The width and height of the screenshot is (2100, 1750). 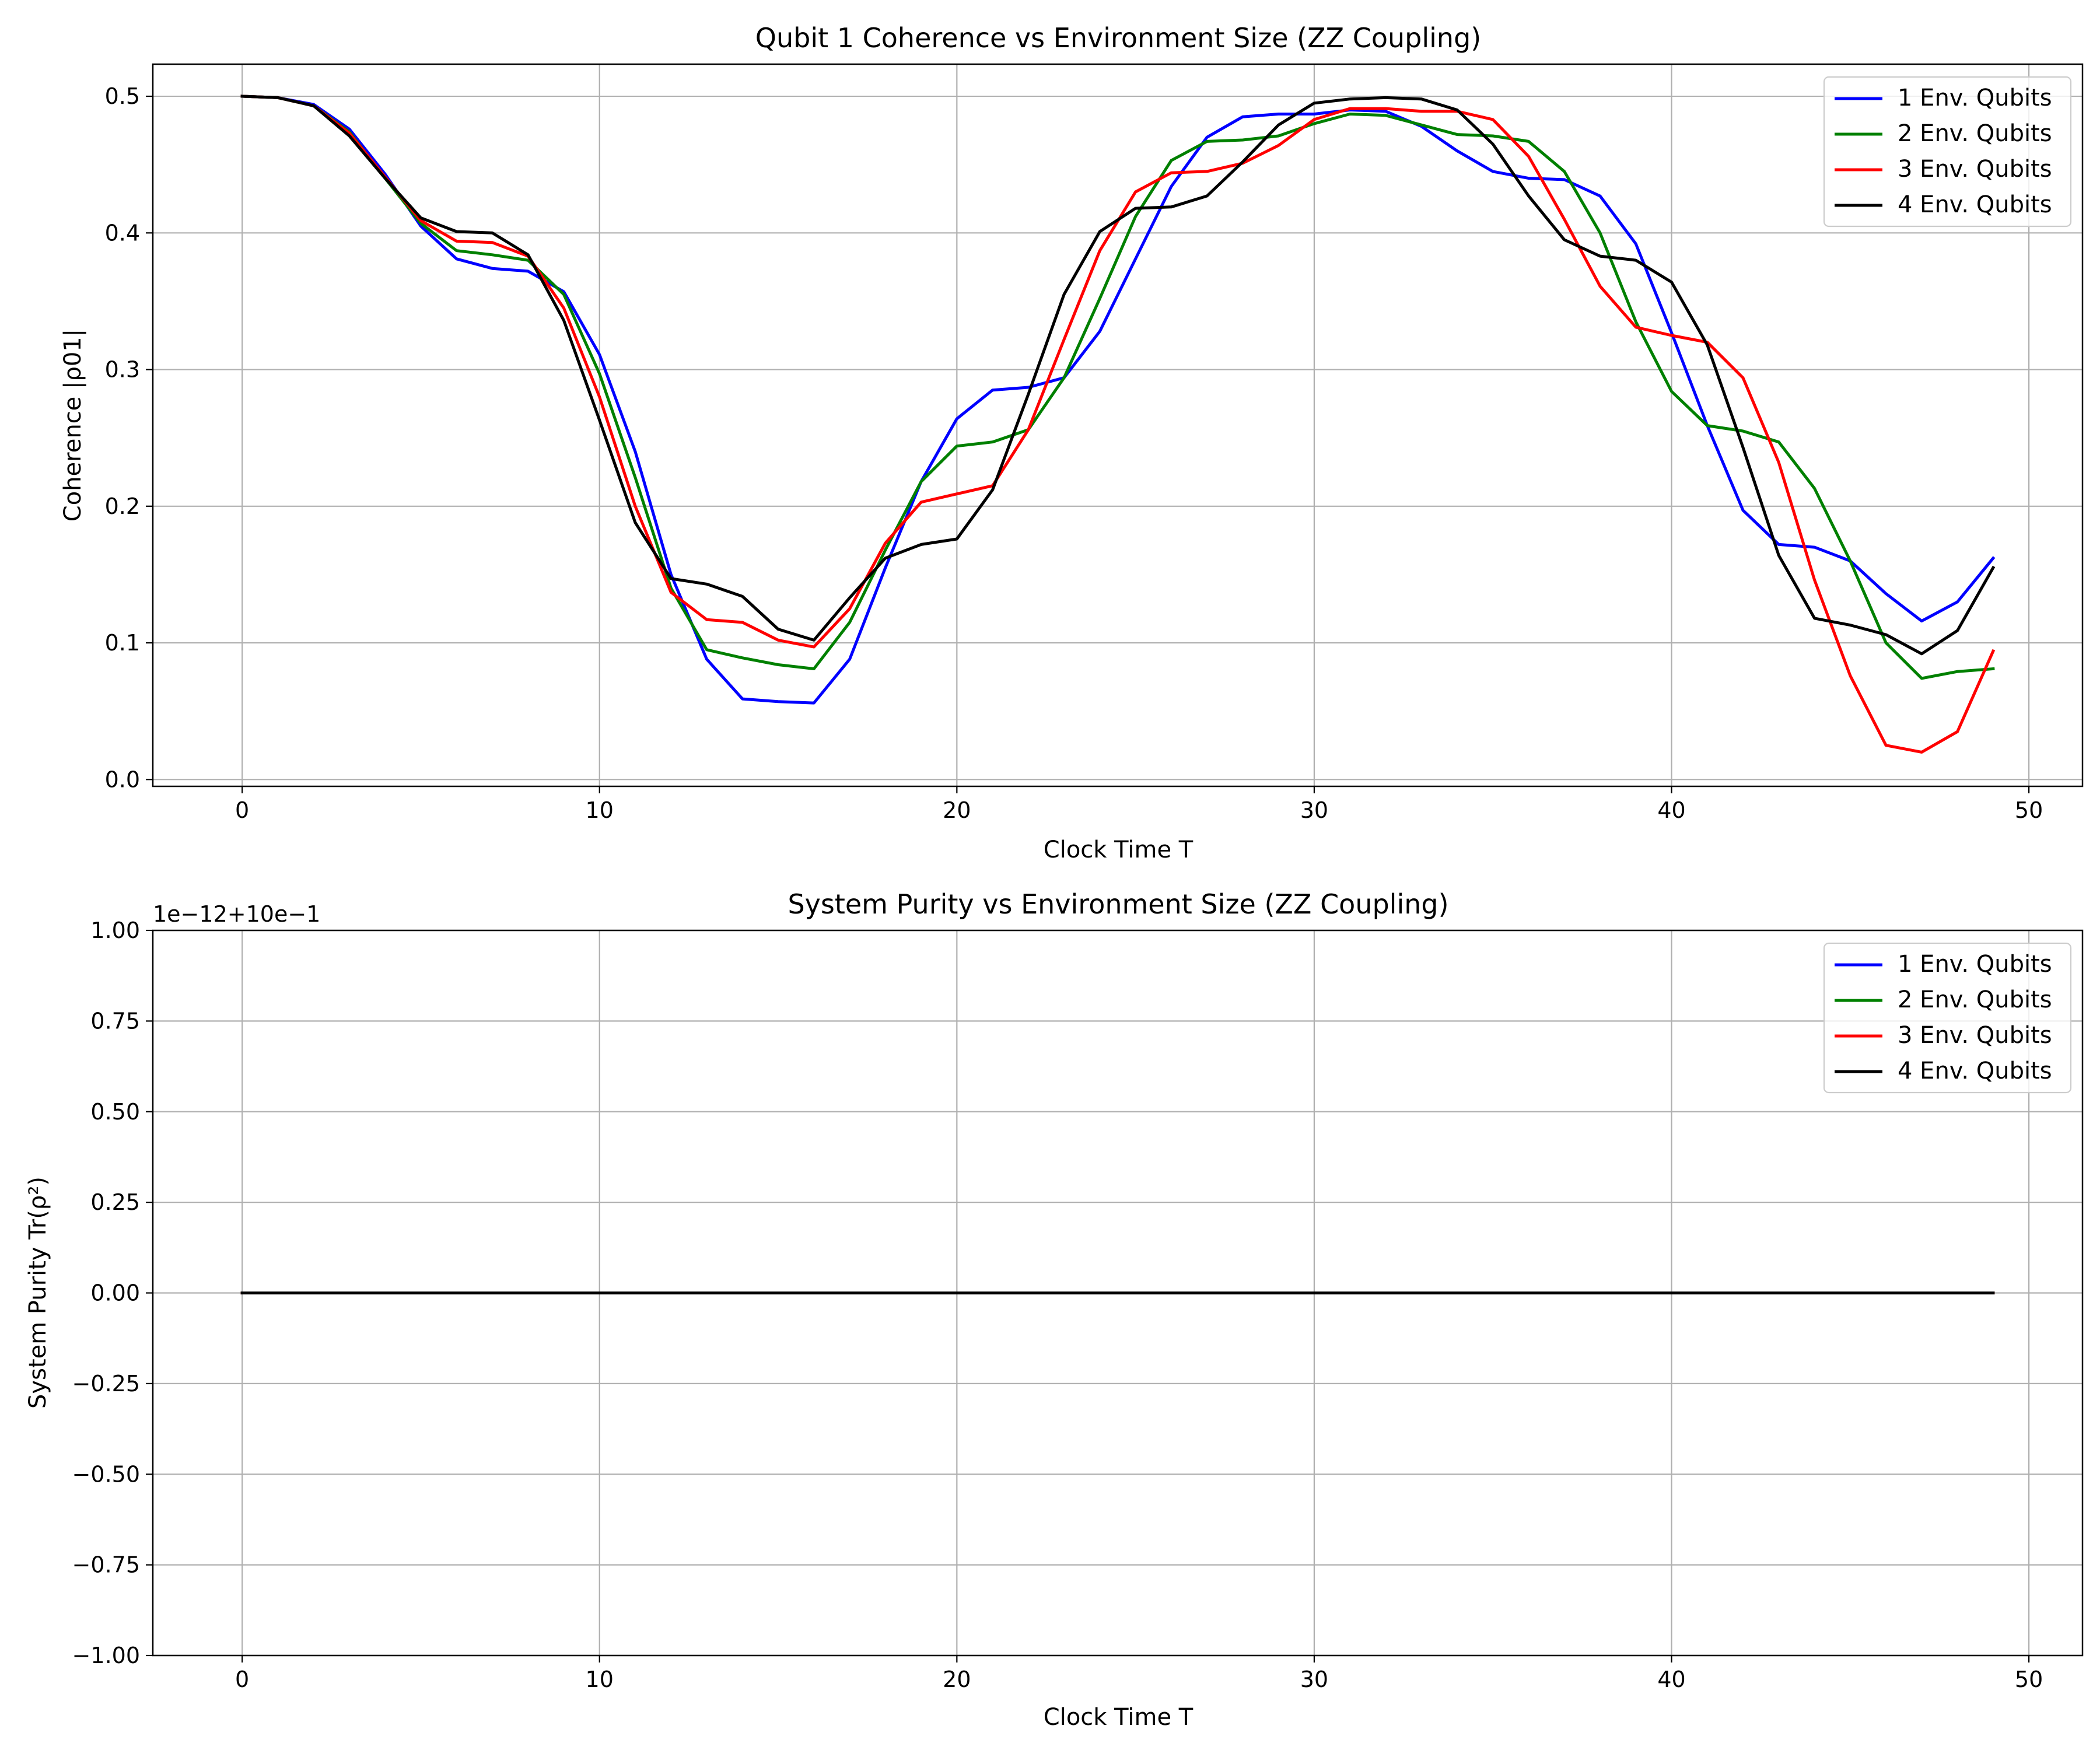 I want to click on purity-legend-label-3: 3 Env. Qubits, so click(x=1975, y=1035).